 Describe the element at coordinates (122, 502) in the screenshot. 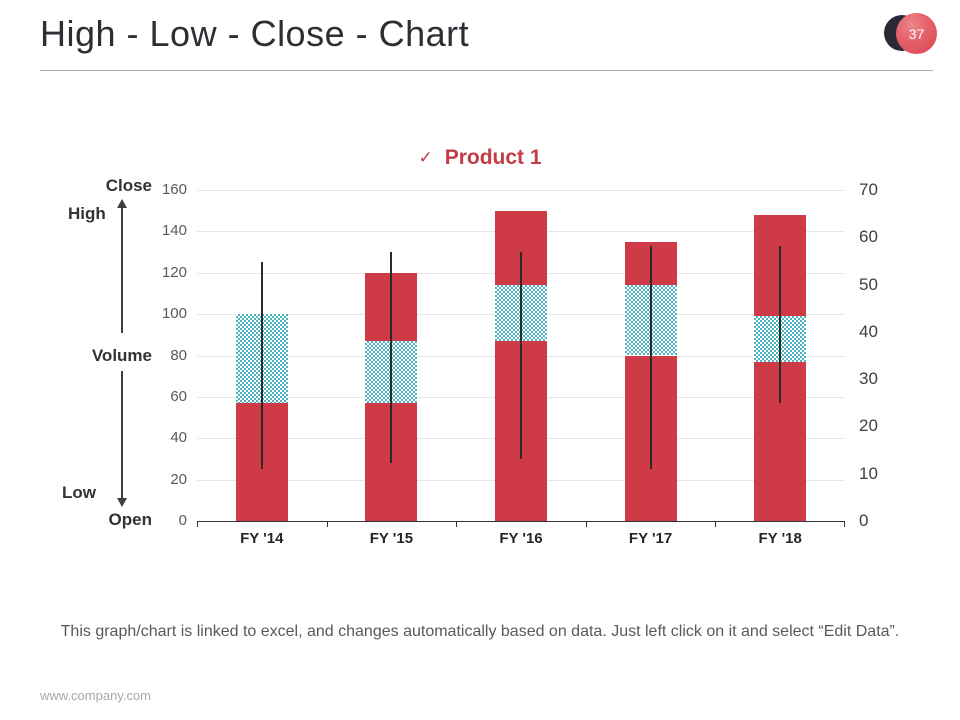

I see `arrow-down-icon` at that location.